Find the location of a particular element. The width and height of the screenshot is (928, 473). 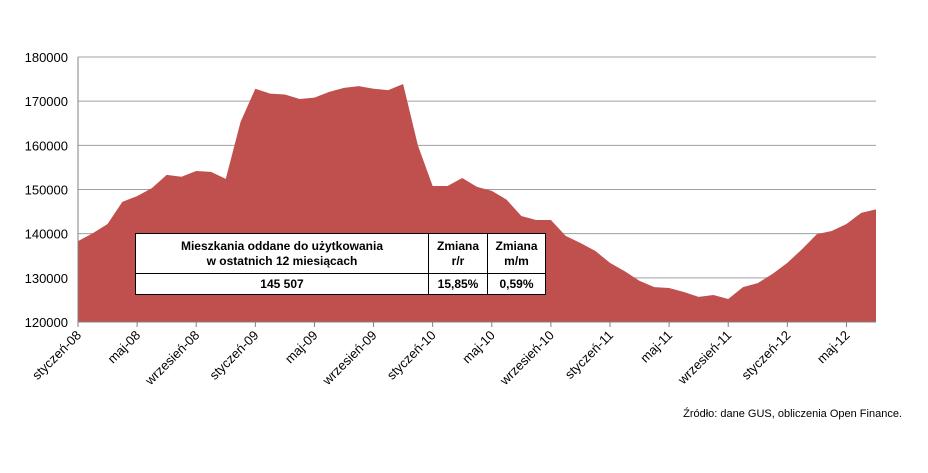

y-tick-label: 180000 is located at coordinates (46, 57).